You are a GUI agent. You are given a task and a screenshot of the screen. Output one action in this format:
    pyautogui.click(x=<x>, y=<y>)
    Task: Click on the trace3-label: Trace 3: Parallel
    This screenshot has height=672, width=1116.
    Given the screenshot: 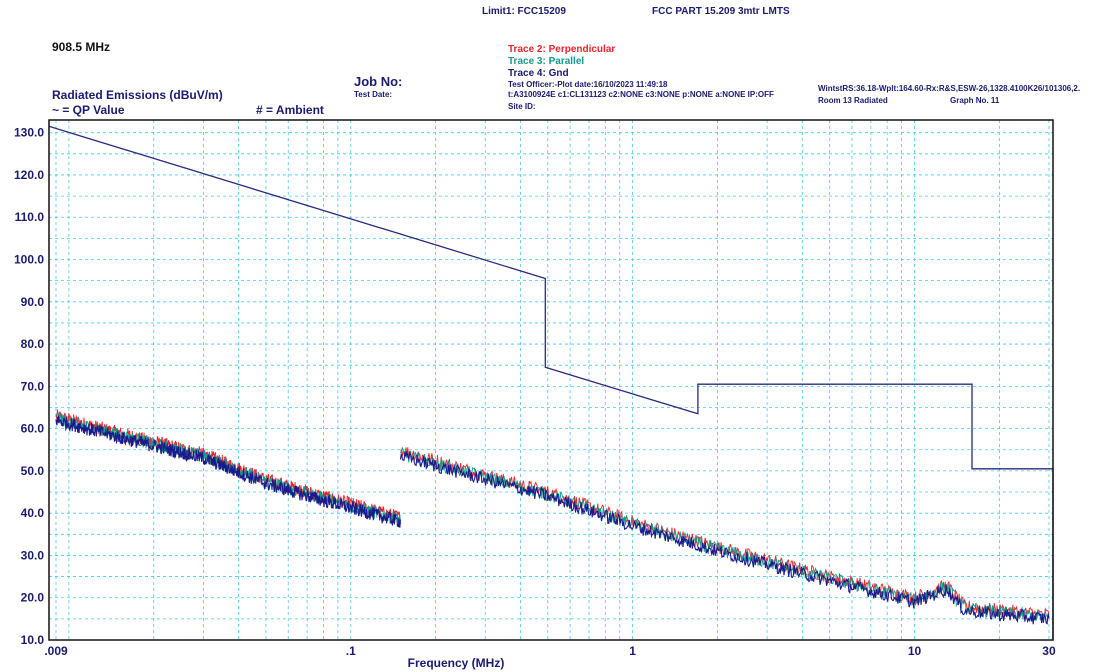 What is the action you would take?
    pyautogui.click(x=546, y=61)
    